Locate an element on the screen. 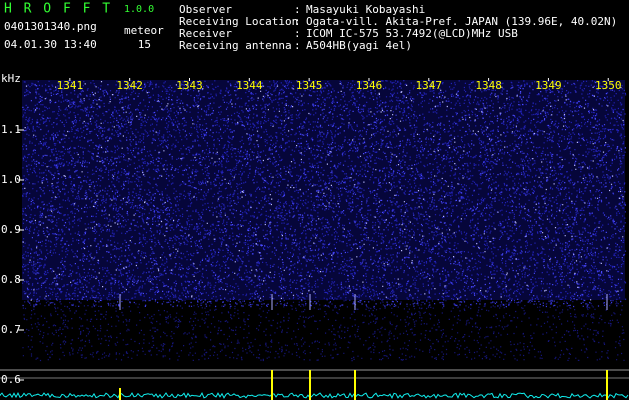 The height and width of the screenshot is (400, 629). x-tick-label: 1347 is located at coordinates (429, 85).